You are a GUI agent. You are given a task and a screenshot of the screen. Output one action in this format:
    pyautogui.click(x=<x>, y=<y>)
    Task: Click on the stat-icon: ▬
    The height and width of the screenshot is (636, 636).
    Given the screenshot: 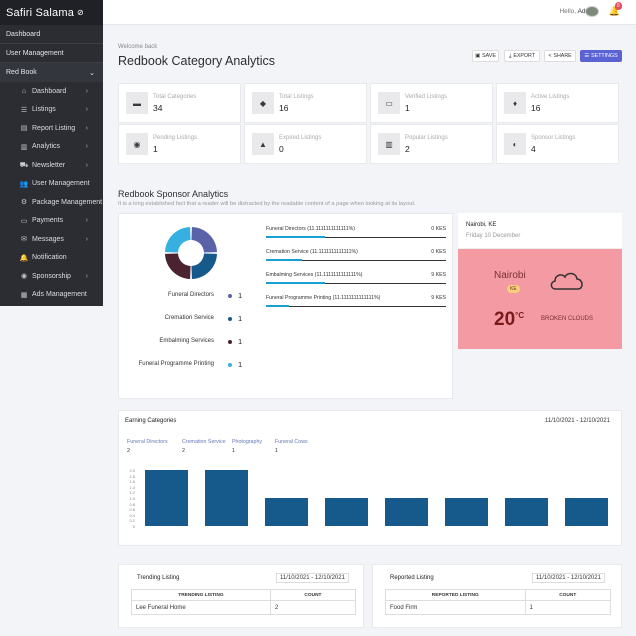 What is the action you would take?
    pyautogui.click(x=137, y=103)
    